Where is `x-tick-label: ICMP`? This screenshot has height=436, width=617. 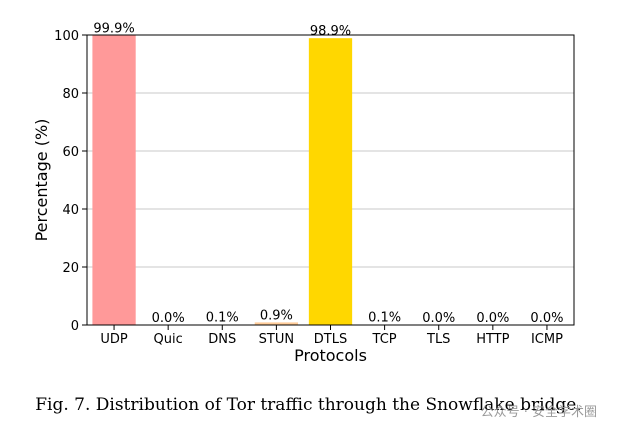
x-tick-label: ICMP is located at coordinates (547, 339).